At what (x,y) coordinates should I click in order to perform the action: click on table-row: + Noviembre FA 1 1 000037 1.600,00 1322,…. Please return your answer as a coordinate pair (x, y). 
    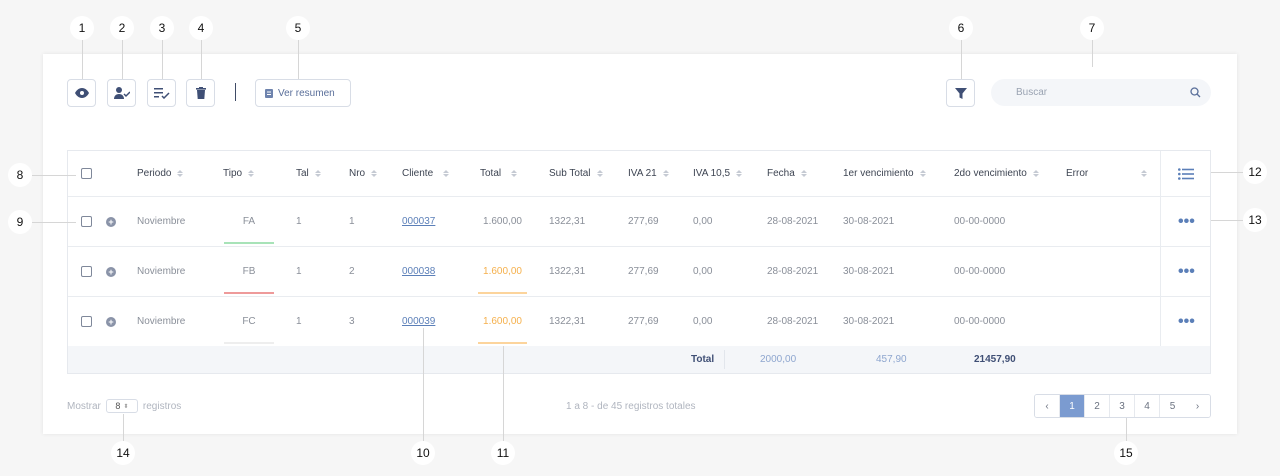
    Looking at the image, I should click on (639, 222).